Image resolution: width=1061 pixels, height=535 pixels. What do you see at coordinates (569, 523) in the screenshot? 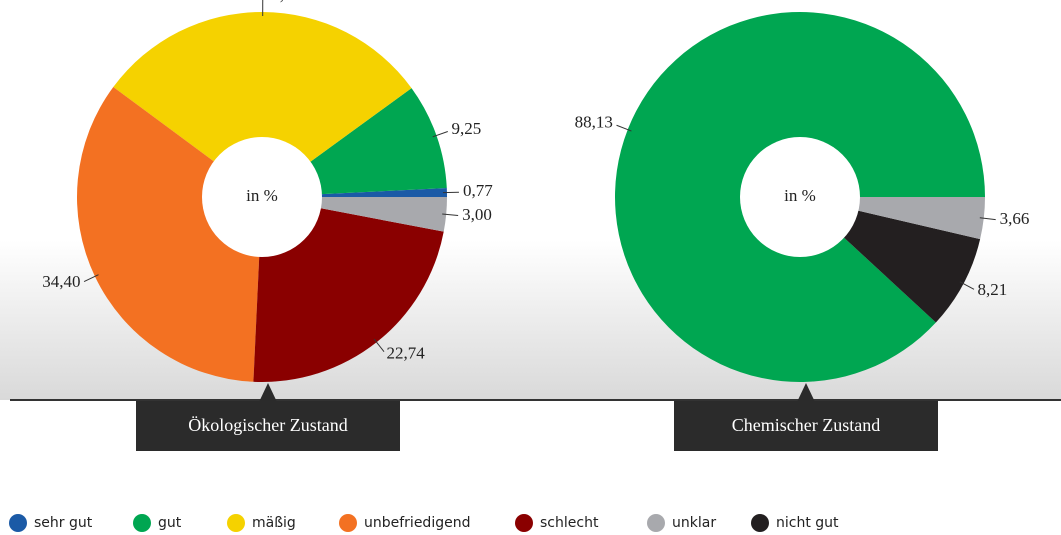
I see `legend-label: schlecht` at bounding box center [569, 523].